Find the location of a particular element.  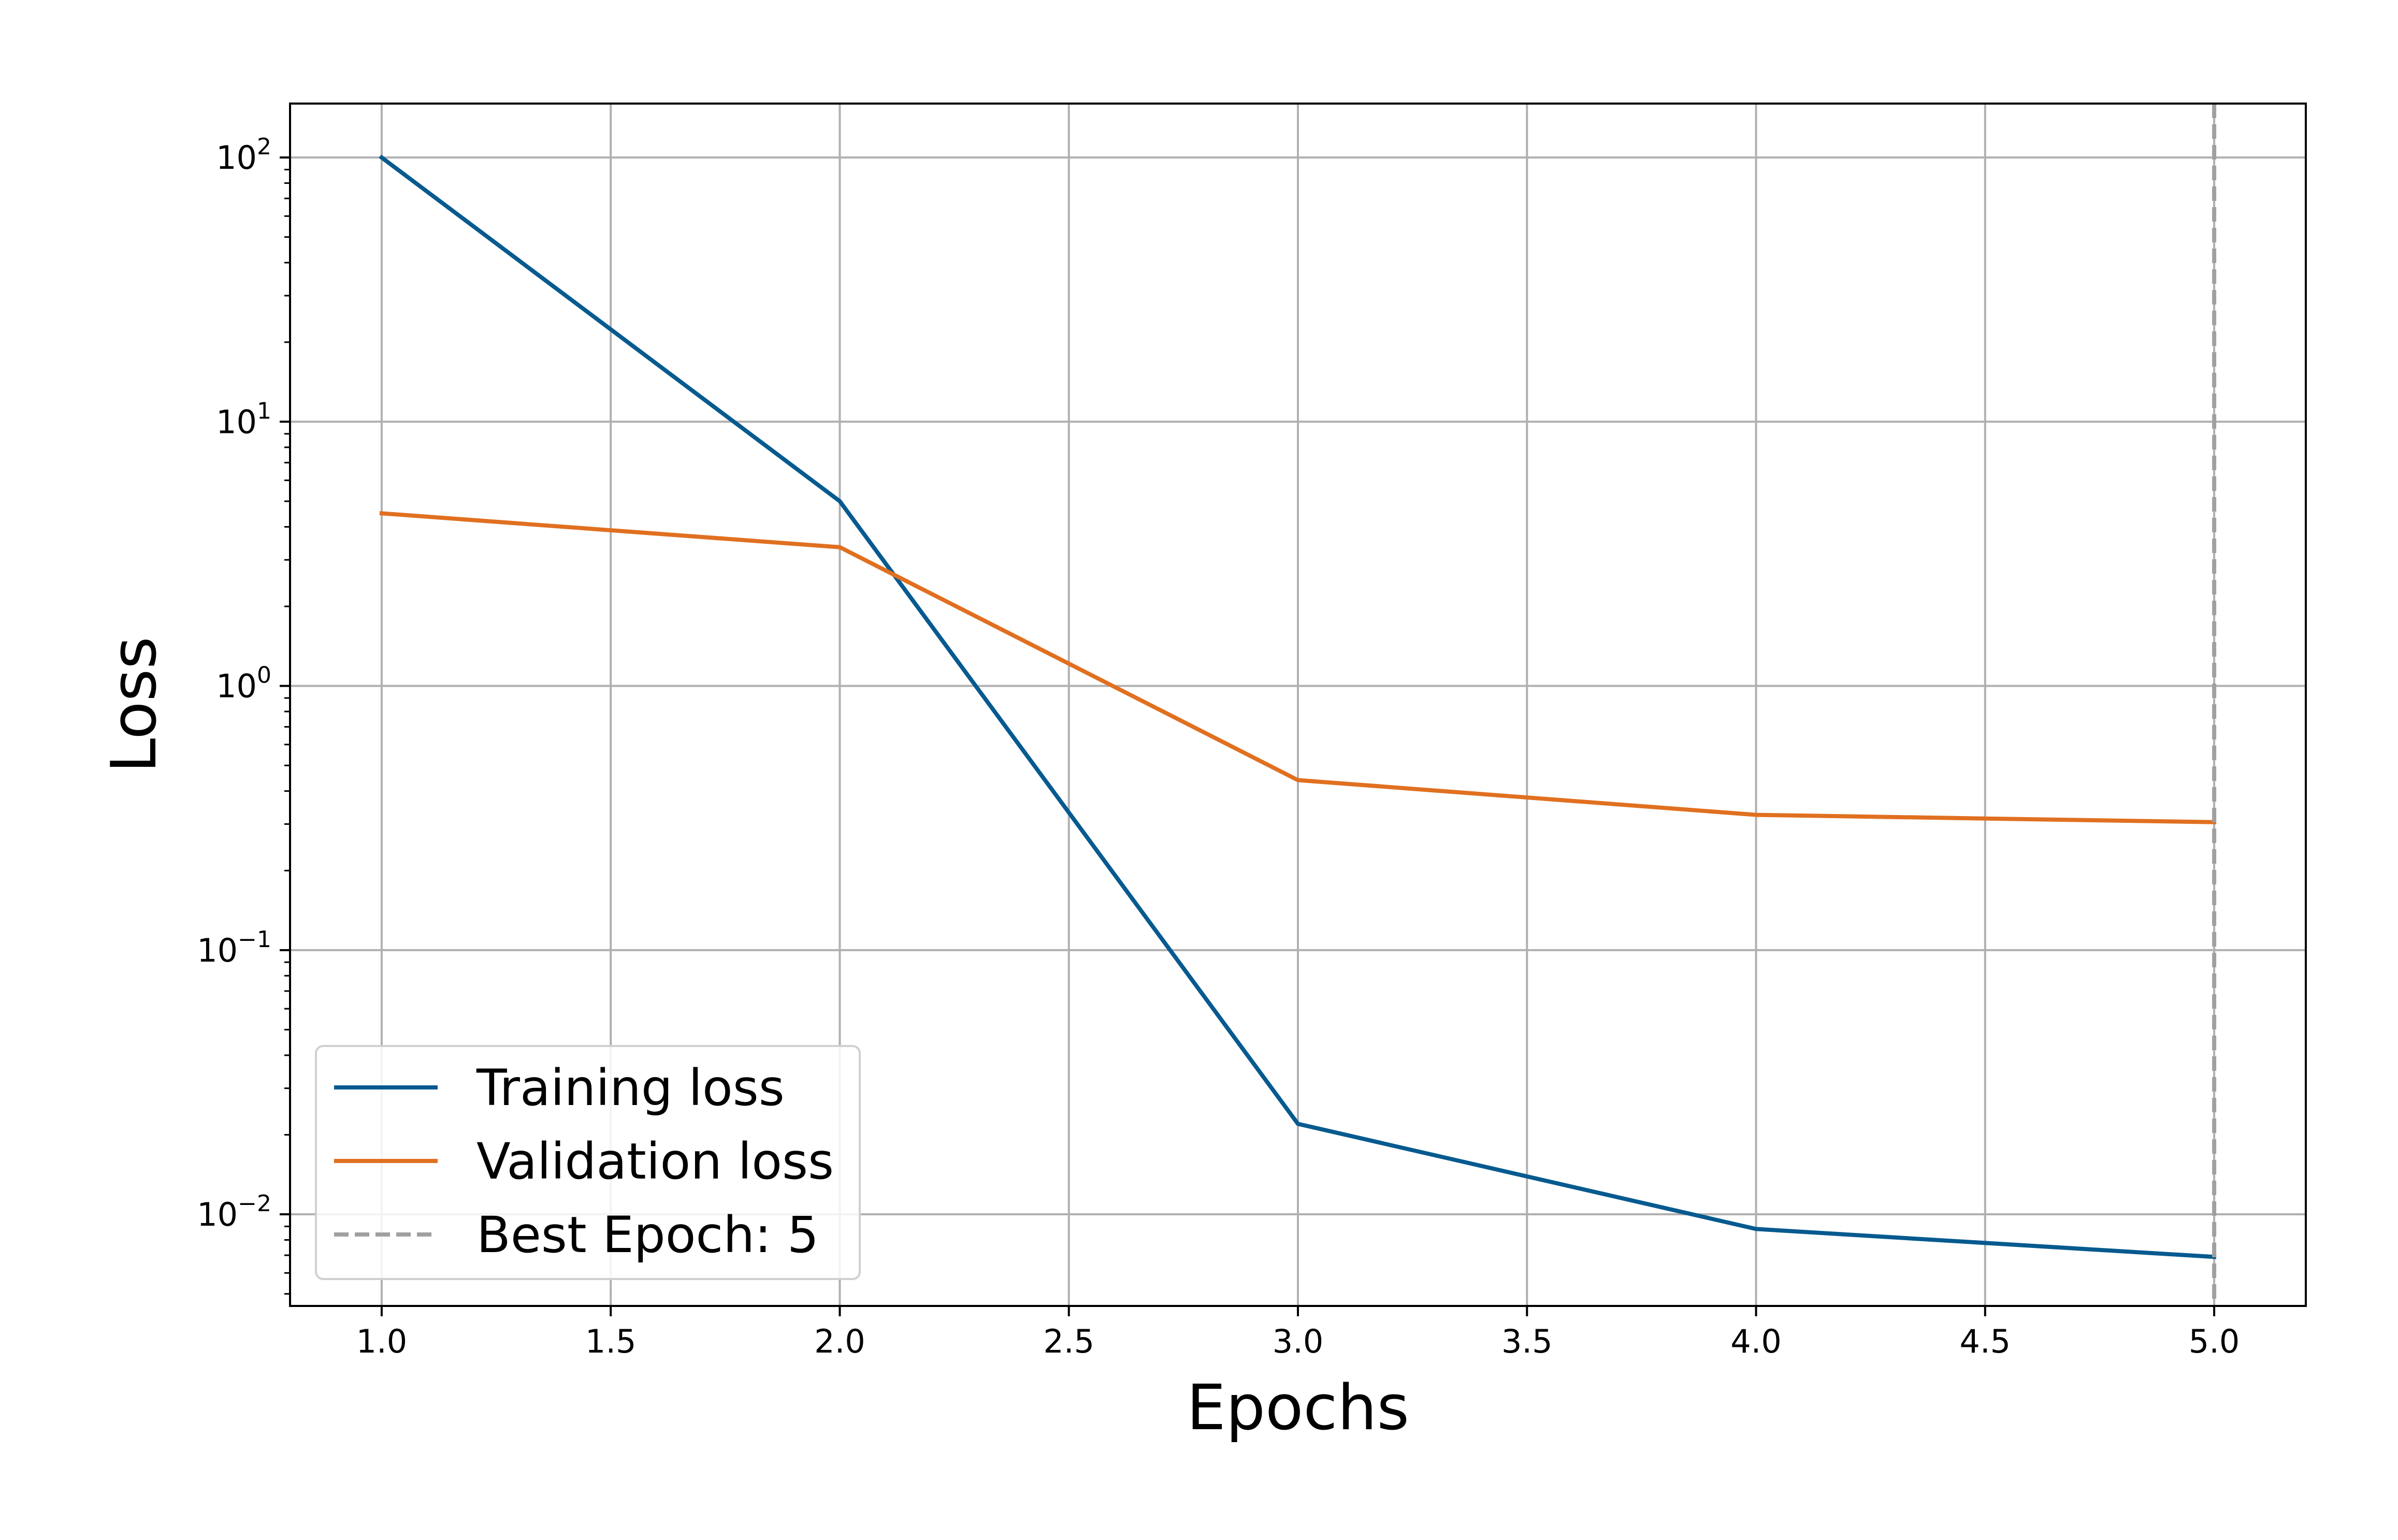

x-axis-ticks: 1.0 1.5 2.0 2.5 3.0 3.5 4.0 4.5 5.0 is located at coordinates (1298, 1333).